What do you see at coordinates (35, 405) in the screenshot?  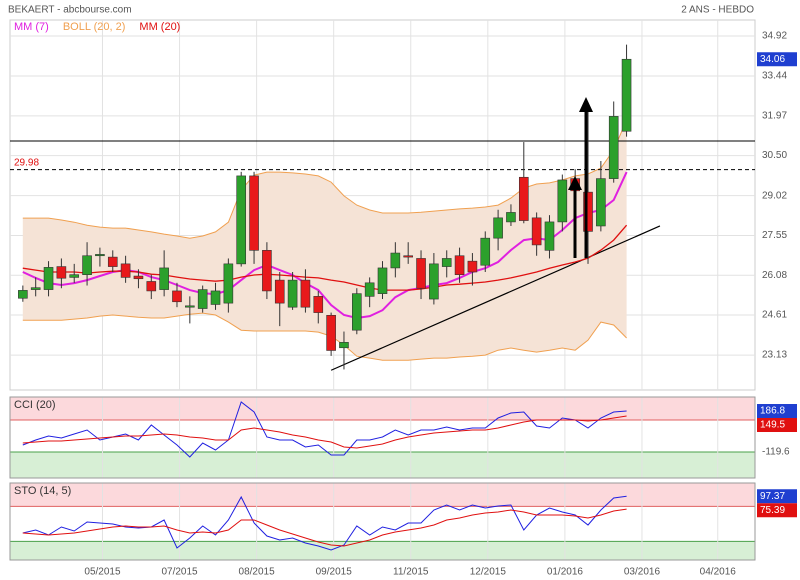 I see `indicator-name: CCI (20)` at bounding box center [35, 405].